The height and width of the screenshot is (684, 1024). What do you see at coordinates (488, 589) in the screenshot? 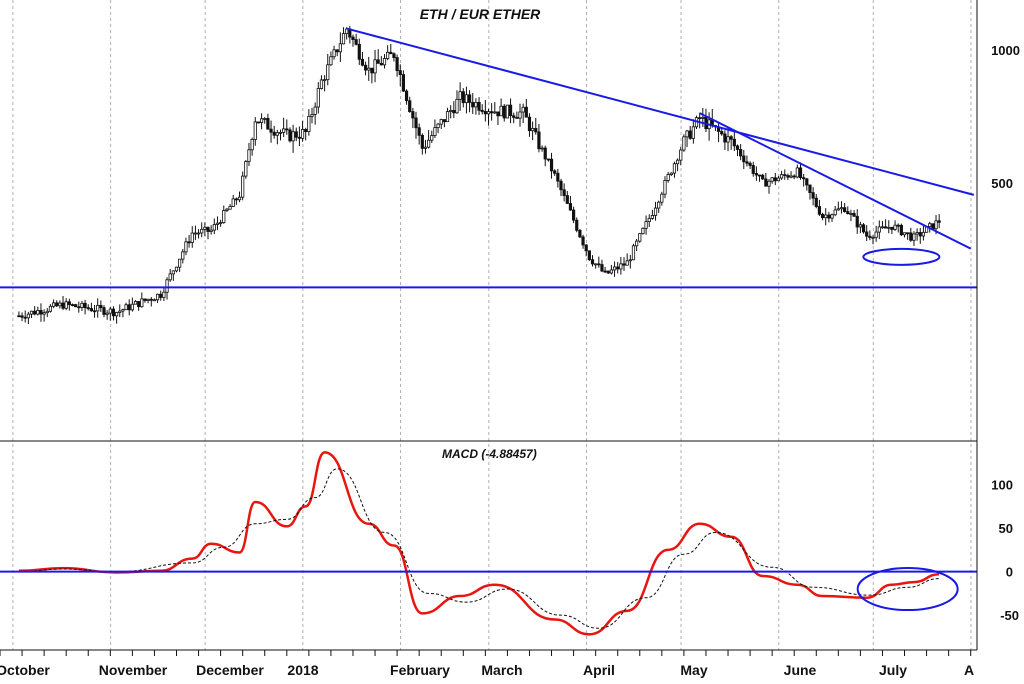
I see `macd-annotations` at bounding box center [488, 589].